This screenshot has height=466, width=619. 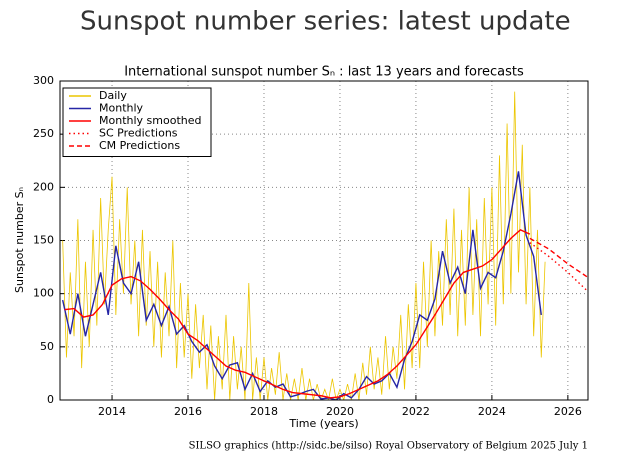 I want to click on legend-label: Daily, so click(x=113, y=95).